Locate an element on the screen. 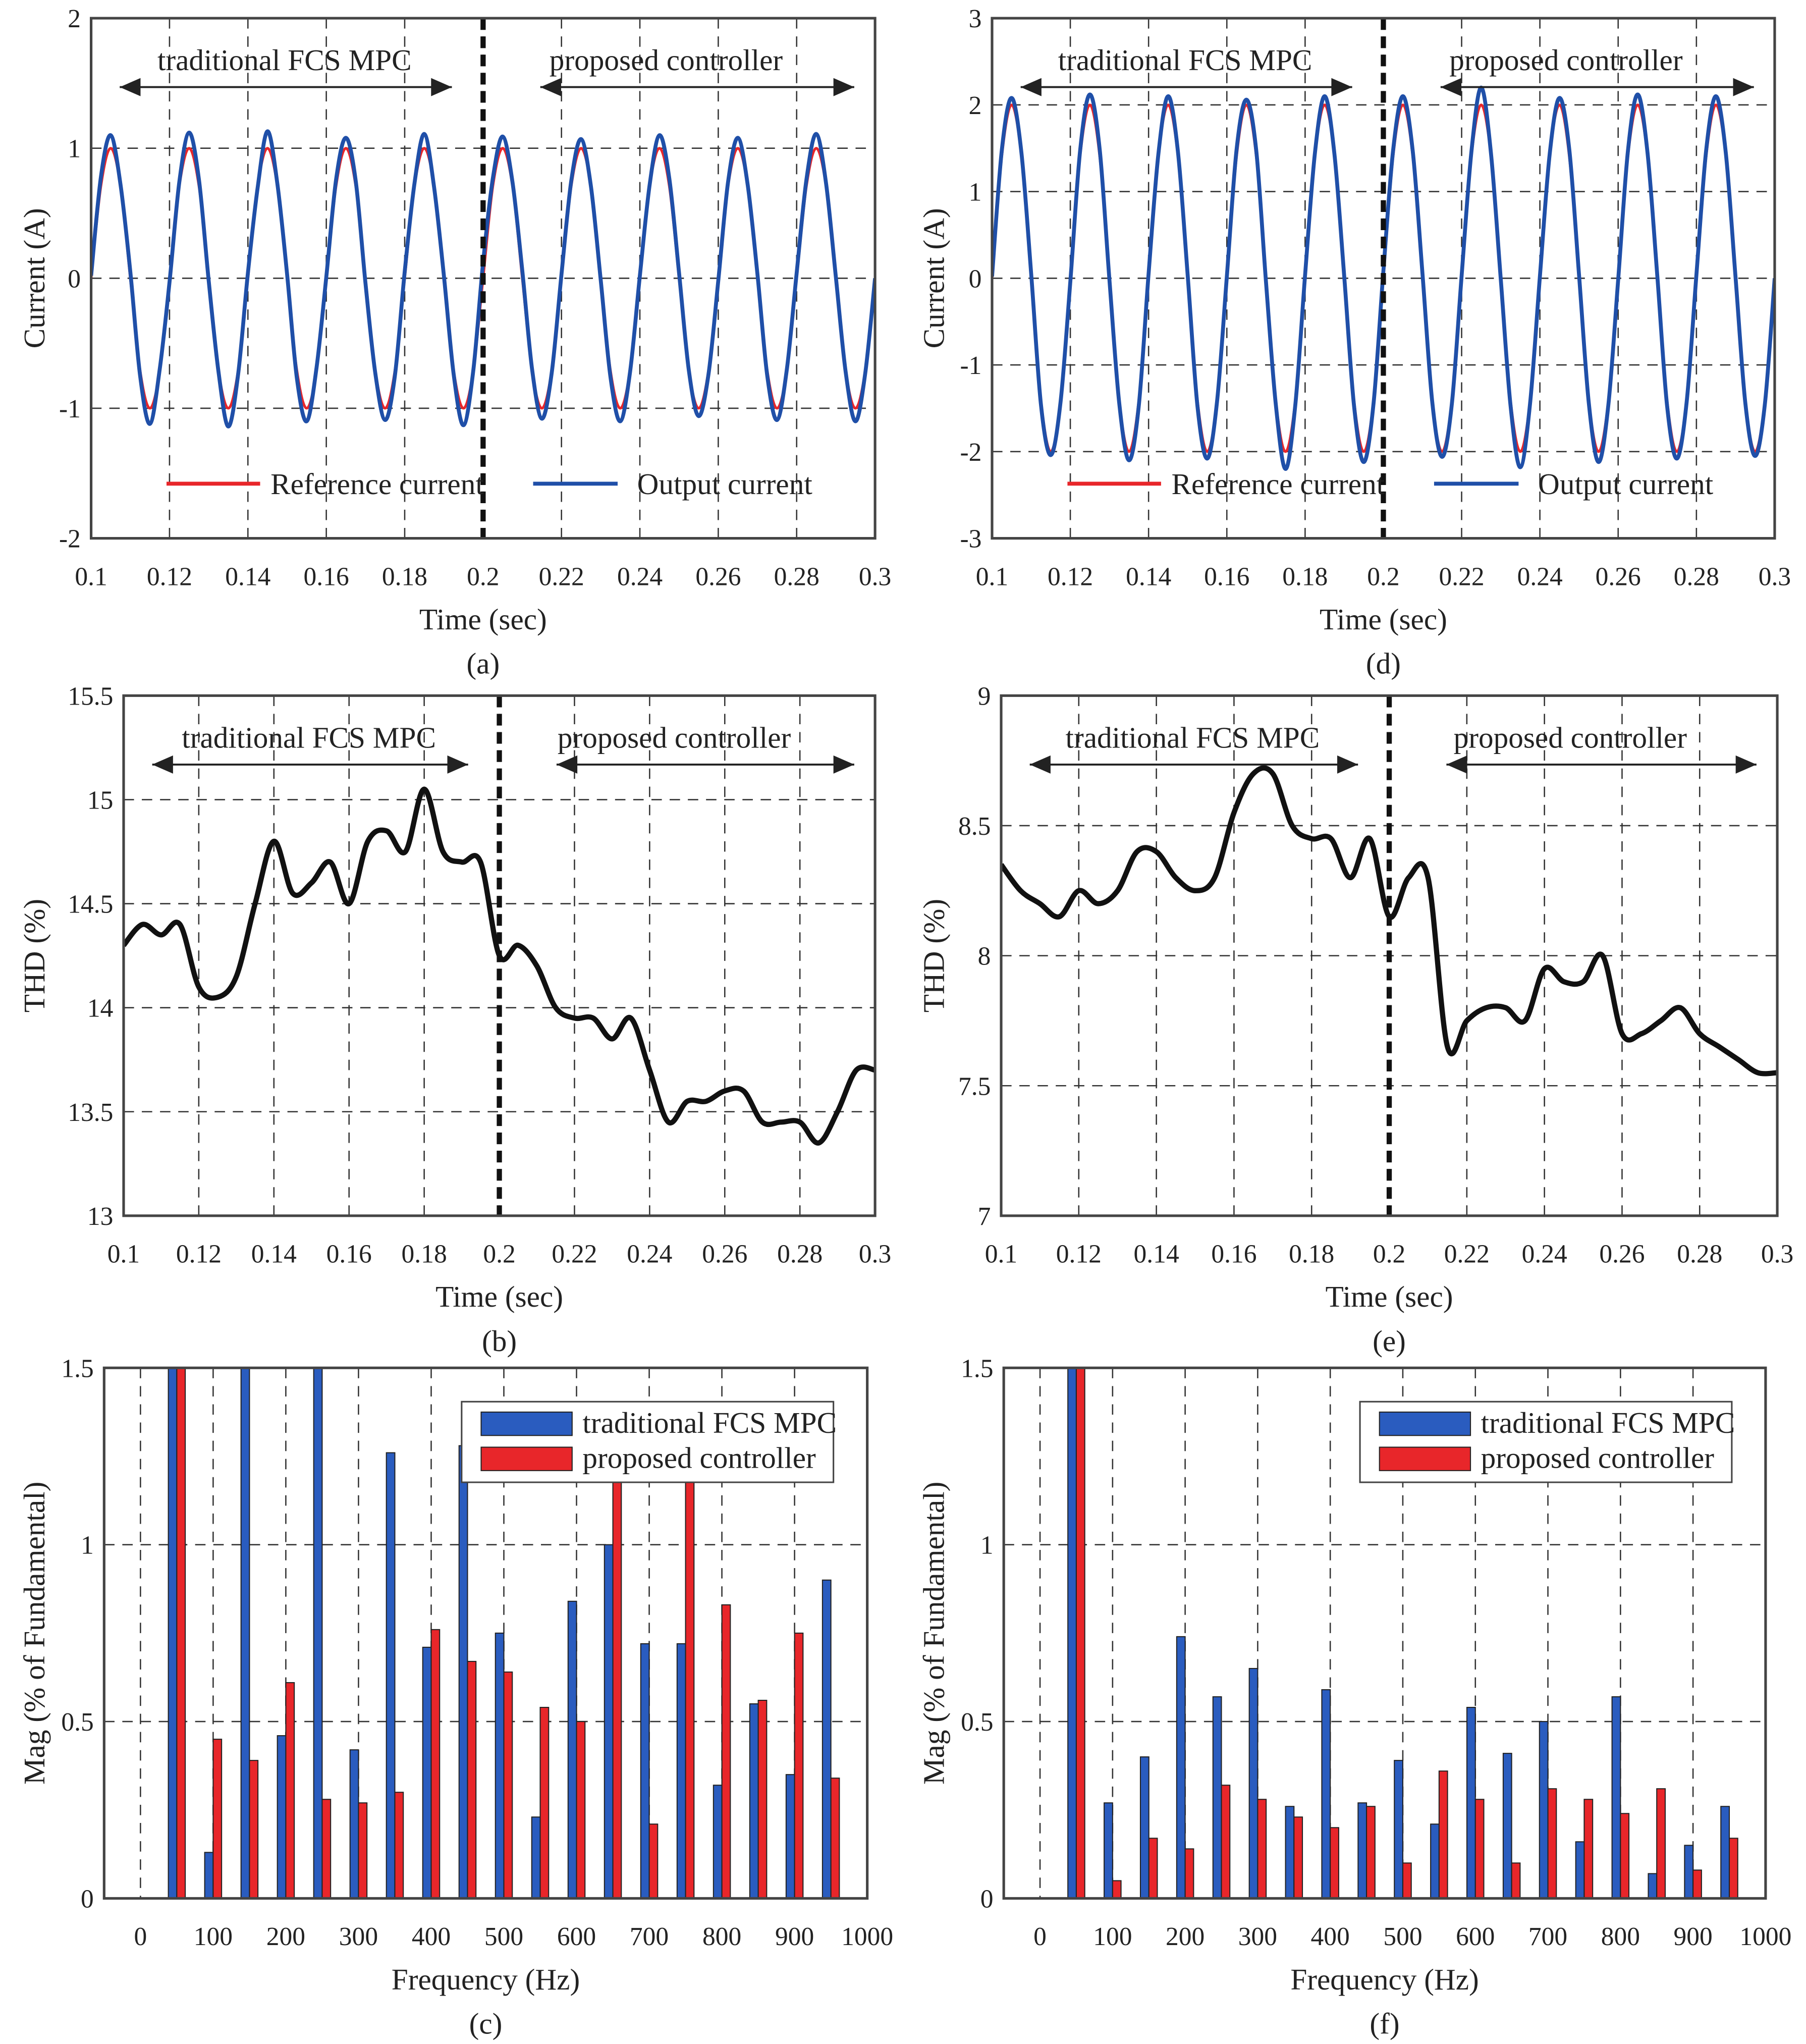 Image resolution: width=1806 pixels, height=2044 pixels. caption: (b) is located at coordinates (499, 1341).